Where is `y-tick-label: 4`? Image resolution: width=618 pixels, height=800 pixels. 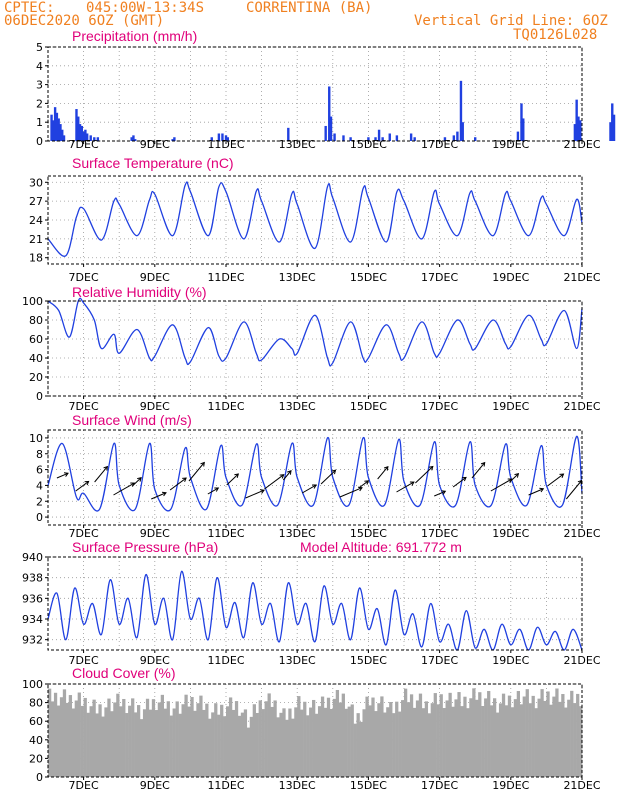 y-tick-label: 4 is located at coordinates (39, 485).